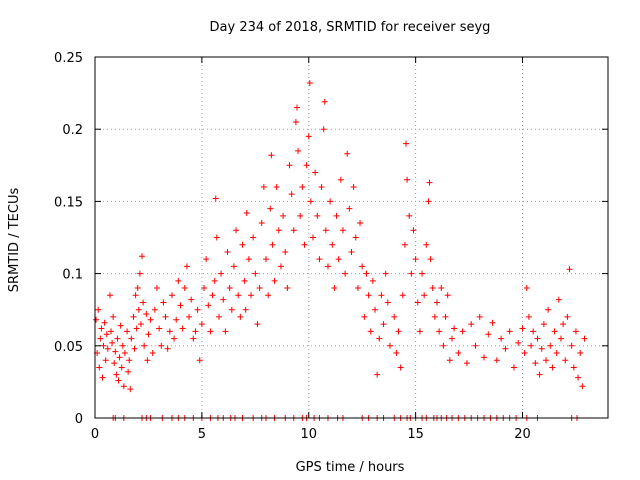 This screenshot has width=640, height=480. Describe the element at coordinates (350, 467) in the screenshot. I see `x-axis-label: GPS time / hours` at that location.